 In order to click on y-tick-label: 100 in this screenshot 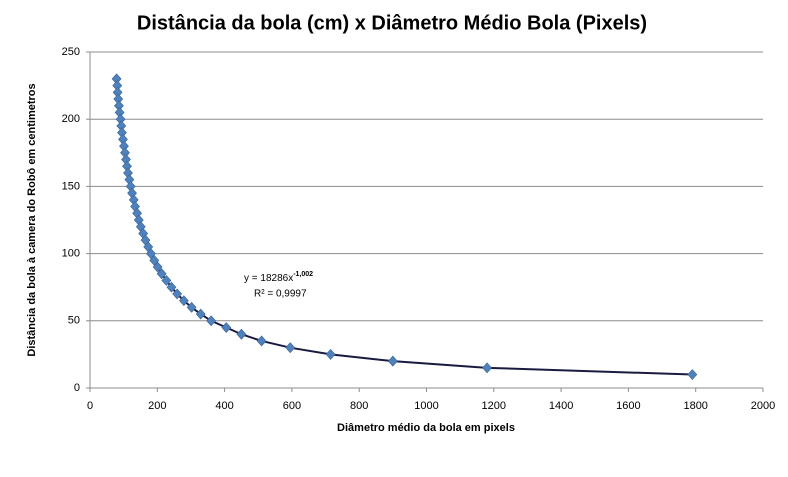, I will do `click(71, 254)`.